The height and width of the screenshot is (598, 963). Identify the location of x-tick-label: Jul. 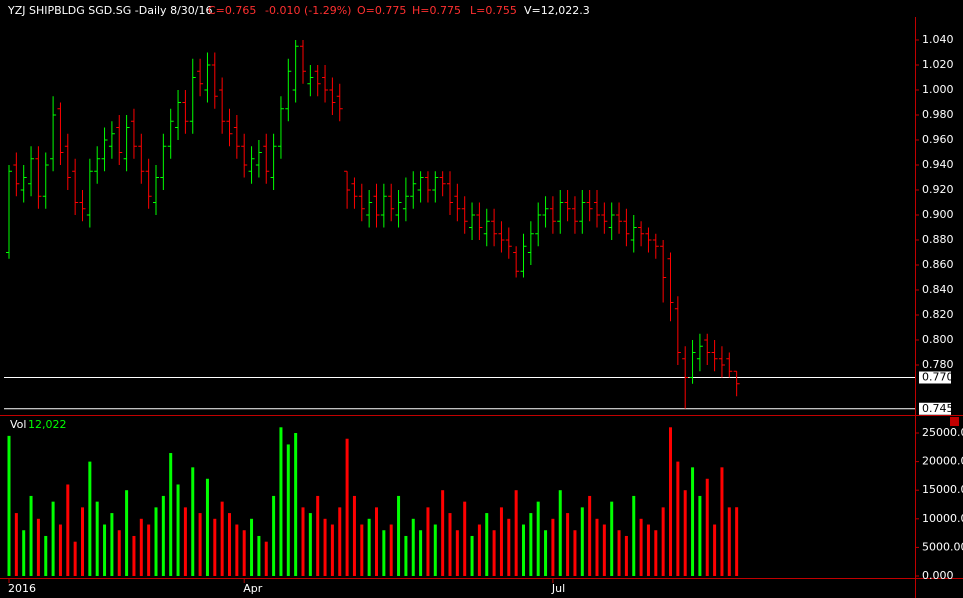
(558, 588).